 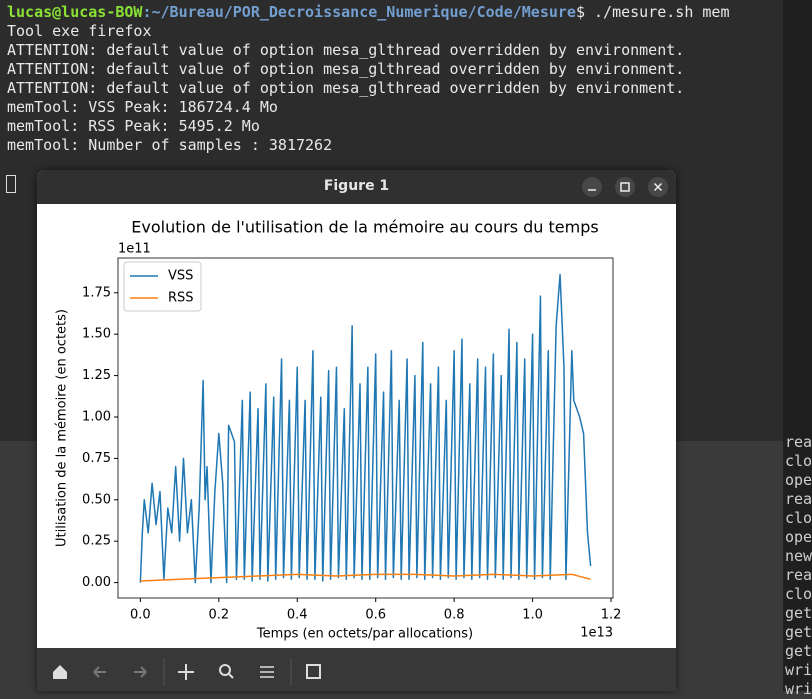 What do you see at coordinates (454, 615) in the screenshot?
I see `x-tick-label: 0.8` at bounding box center [454, 615].